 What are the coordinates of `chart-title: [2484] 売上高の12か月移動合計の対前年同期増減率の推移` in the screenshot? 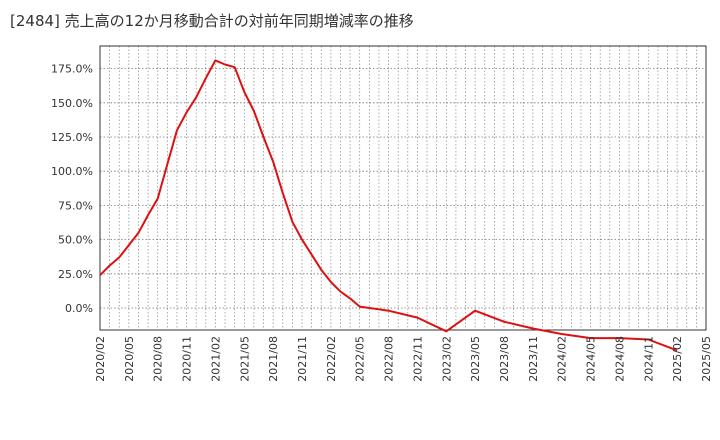 It's located at (212, 21).